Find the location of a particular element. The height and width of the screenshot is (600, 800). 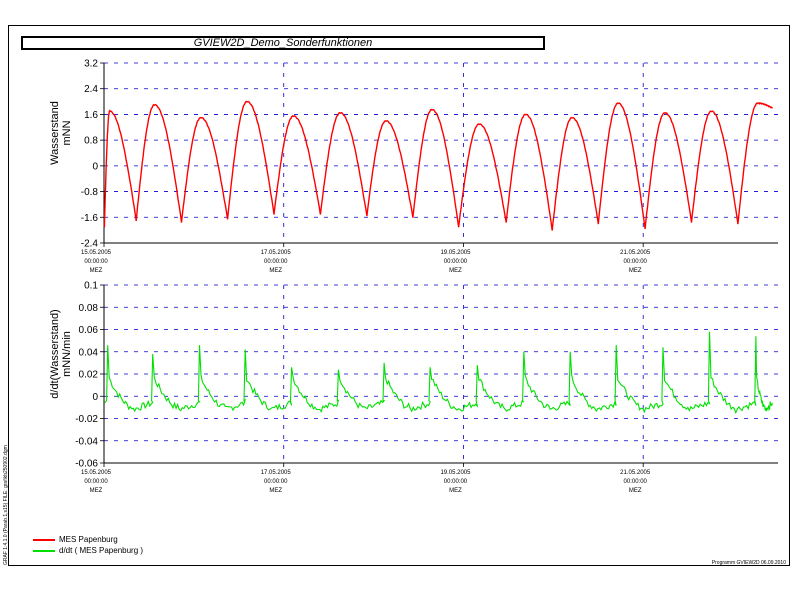

series-derivative-line is located at coordinates (438, 373).